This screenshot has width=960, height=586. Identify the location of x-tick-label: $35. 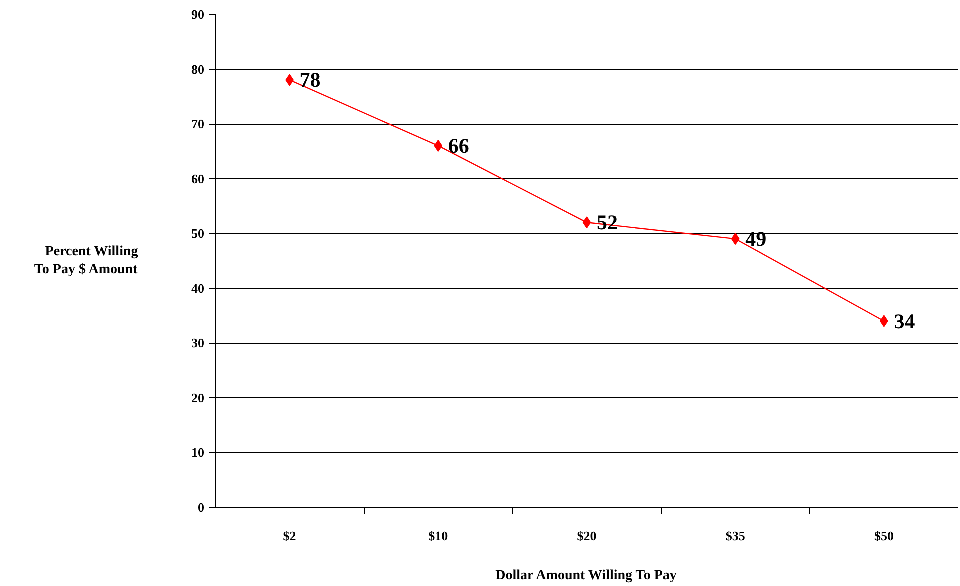
(736, 536).